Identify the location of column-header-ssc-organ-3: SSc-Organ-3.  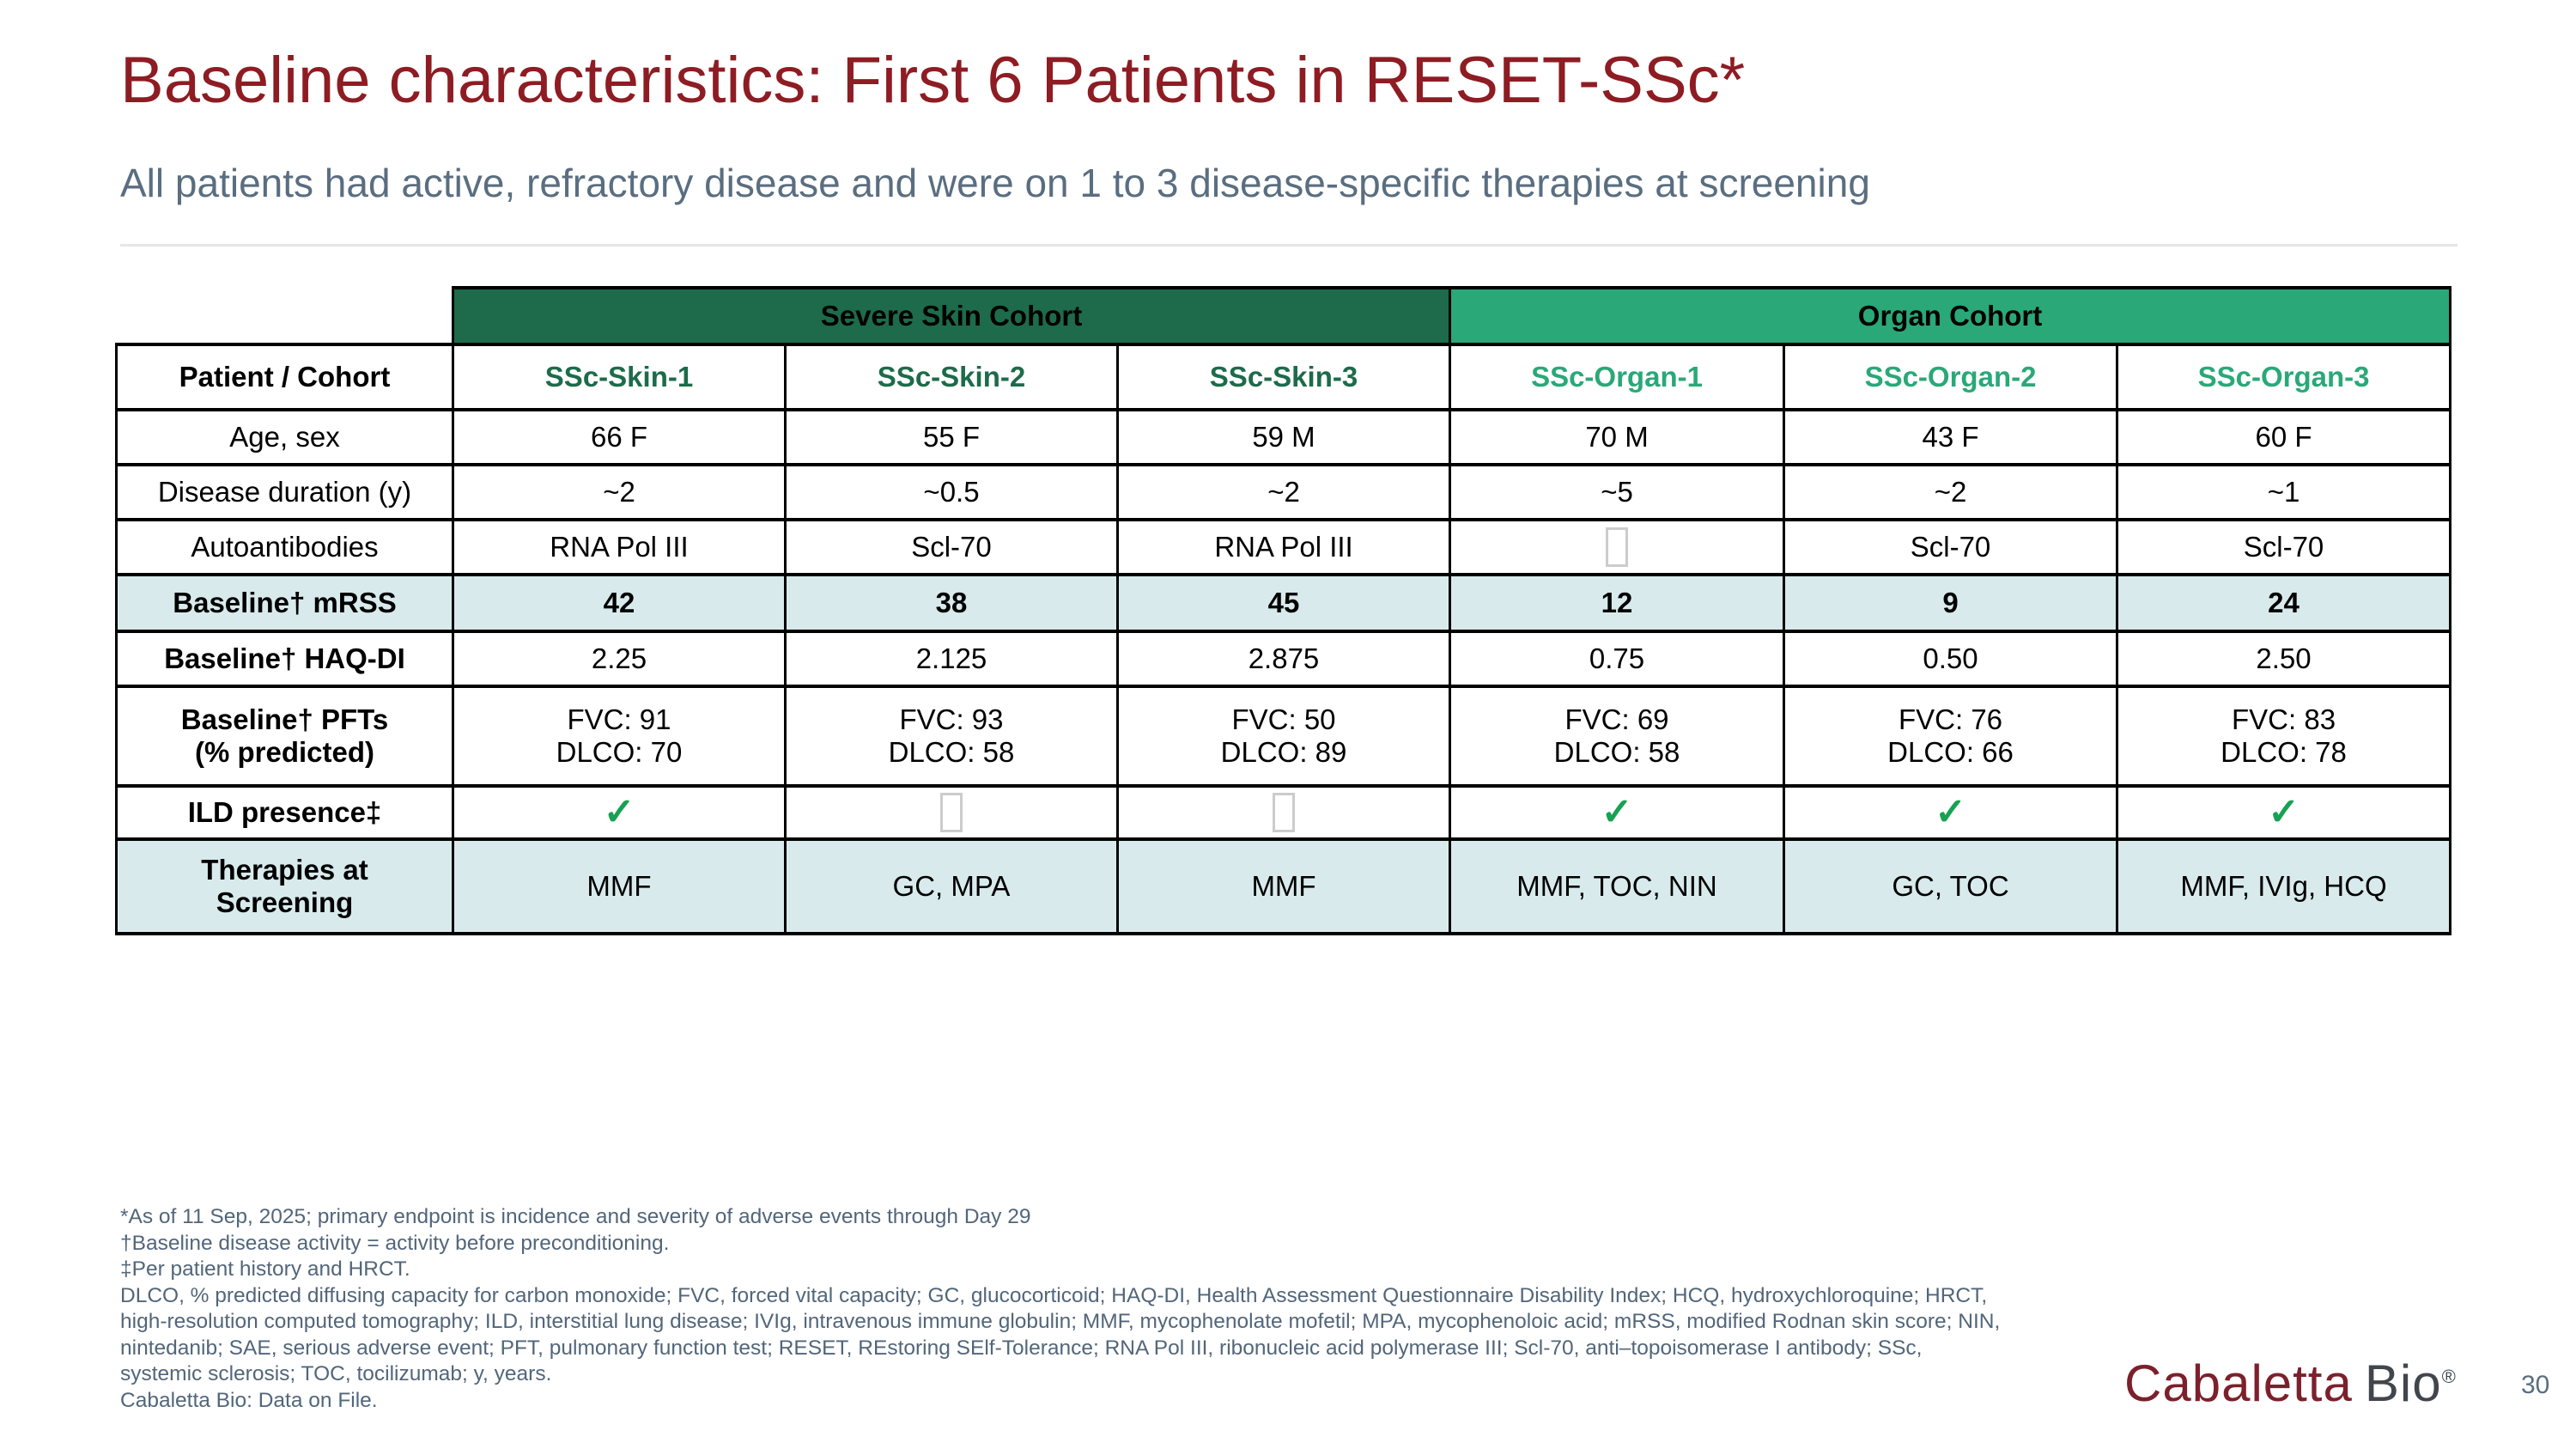
(2284, 377).